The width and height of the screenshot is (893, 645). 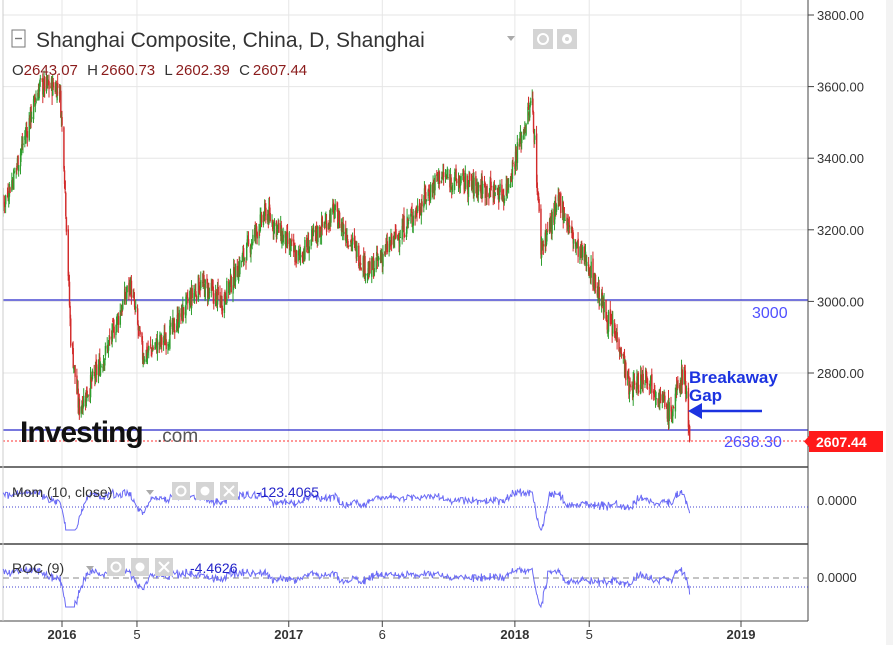 What do you see at coordinates (840, 15) in the screenshot?
I see `price-tick-label: 3800.00` at bounding box center [840, 15].